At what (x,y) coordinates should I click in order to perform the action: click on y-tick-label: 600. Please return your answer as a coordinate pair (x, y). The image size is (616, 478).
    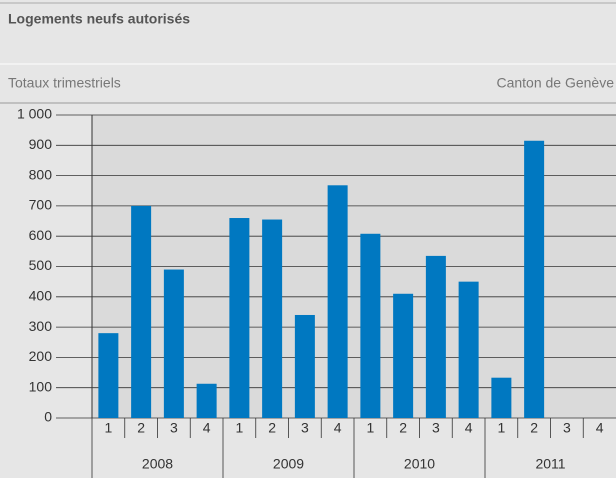
    Looking at the image, I should click on (41, 235).